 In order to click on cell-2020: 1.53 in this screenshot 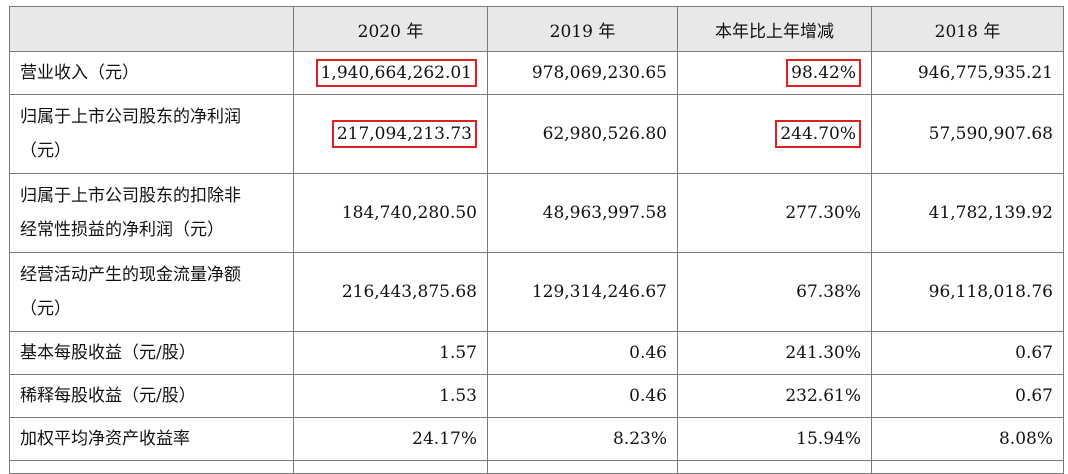, I will do `click(390, 396)`.